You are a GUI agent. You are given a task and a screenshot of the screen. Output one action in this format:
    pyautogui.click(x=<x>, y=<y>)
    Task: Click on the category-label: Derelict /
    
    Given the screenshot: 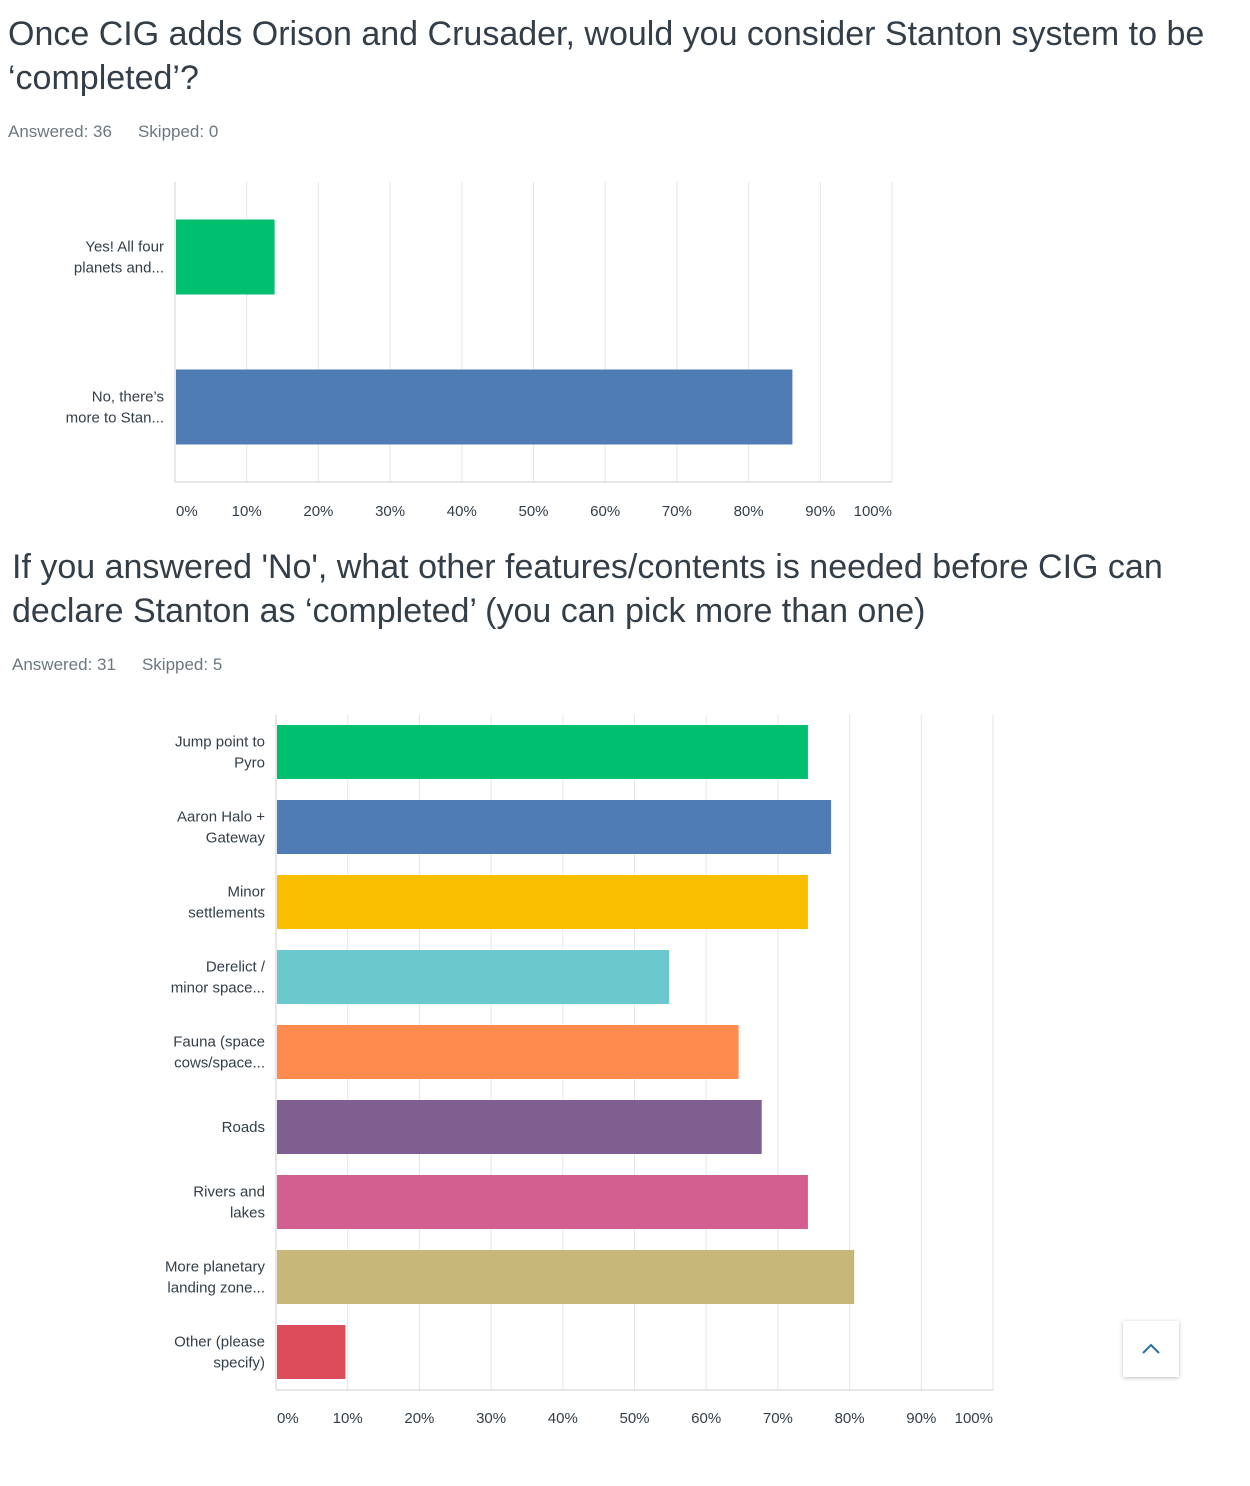 What is the action you would take?
    pyautogui.click(x=236, y=967)
    